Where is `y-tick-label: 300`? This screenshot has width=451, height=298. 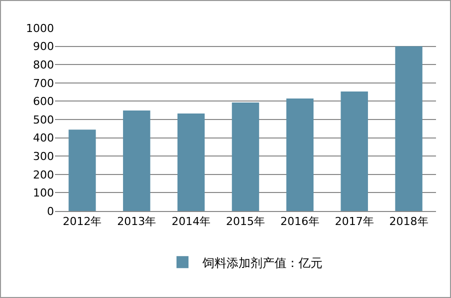 y-tick-label: 300 is located at coordinates (43, 156).